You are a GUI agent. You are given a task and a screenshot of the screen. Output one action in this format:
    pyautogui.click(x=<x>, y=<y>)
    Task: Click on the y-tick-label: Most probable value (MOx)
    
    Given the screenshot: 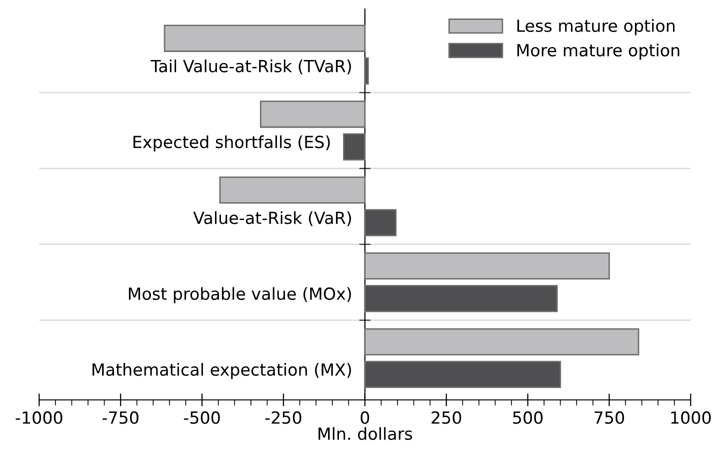 What is the action you would take?
    pyautogui.click(x=239, y=295)
    